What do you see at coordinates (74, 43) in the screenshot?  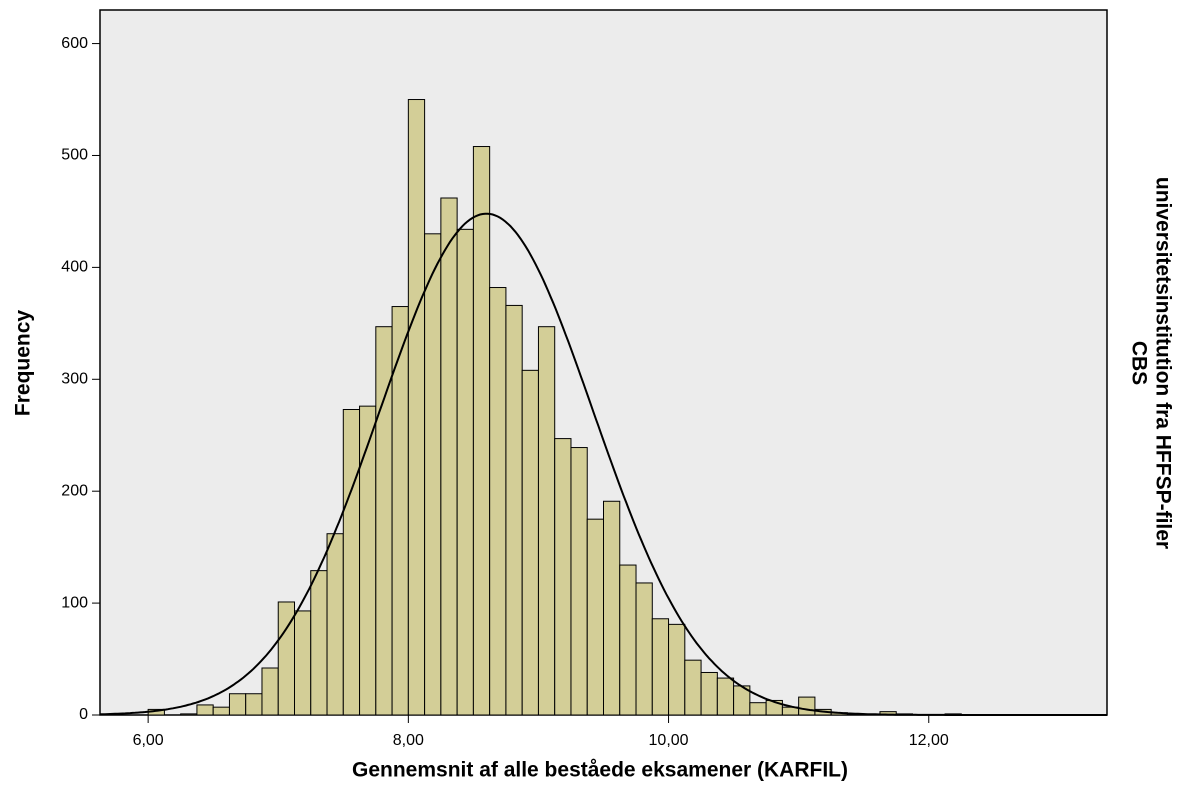 I see `y-tick-label: 600` at bounding box center [74, 43].